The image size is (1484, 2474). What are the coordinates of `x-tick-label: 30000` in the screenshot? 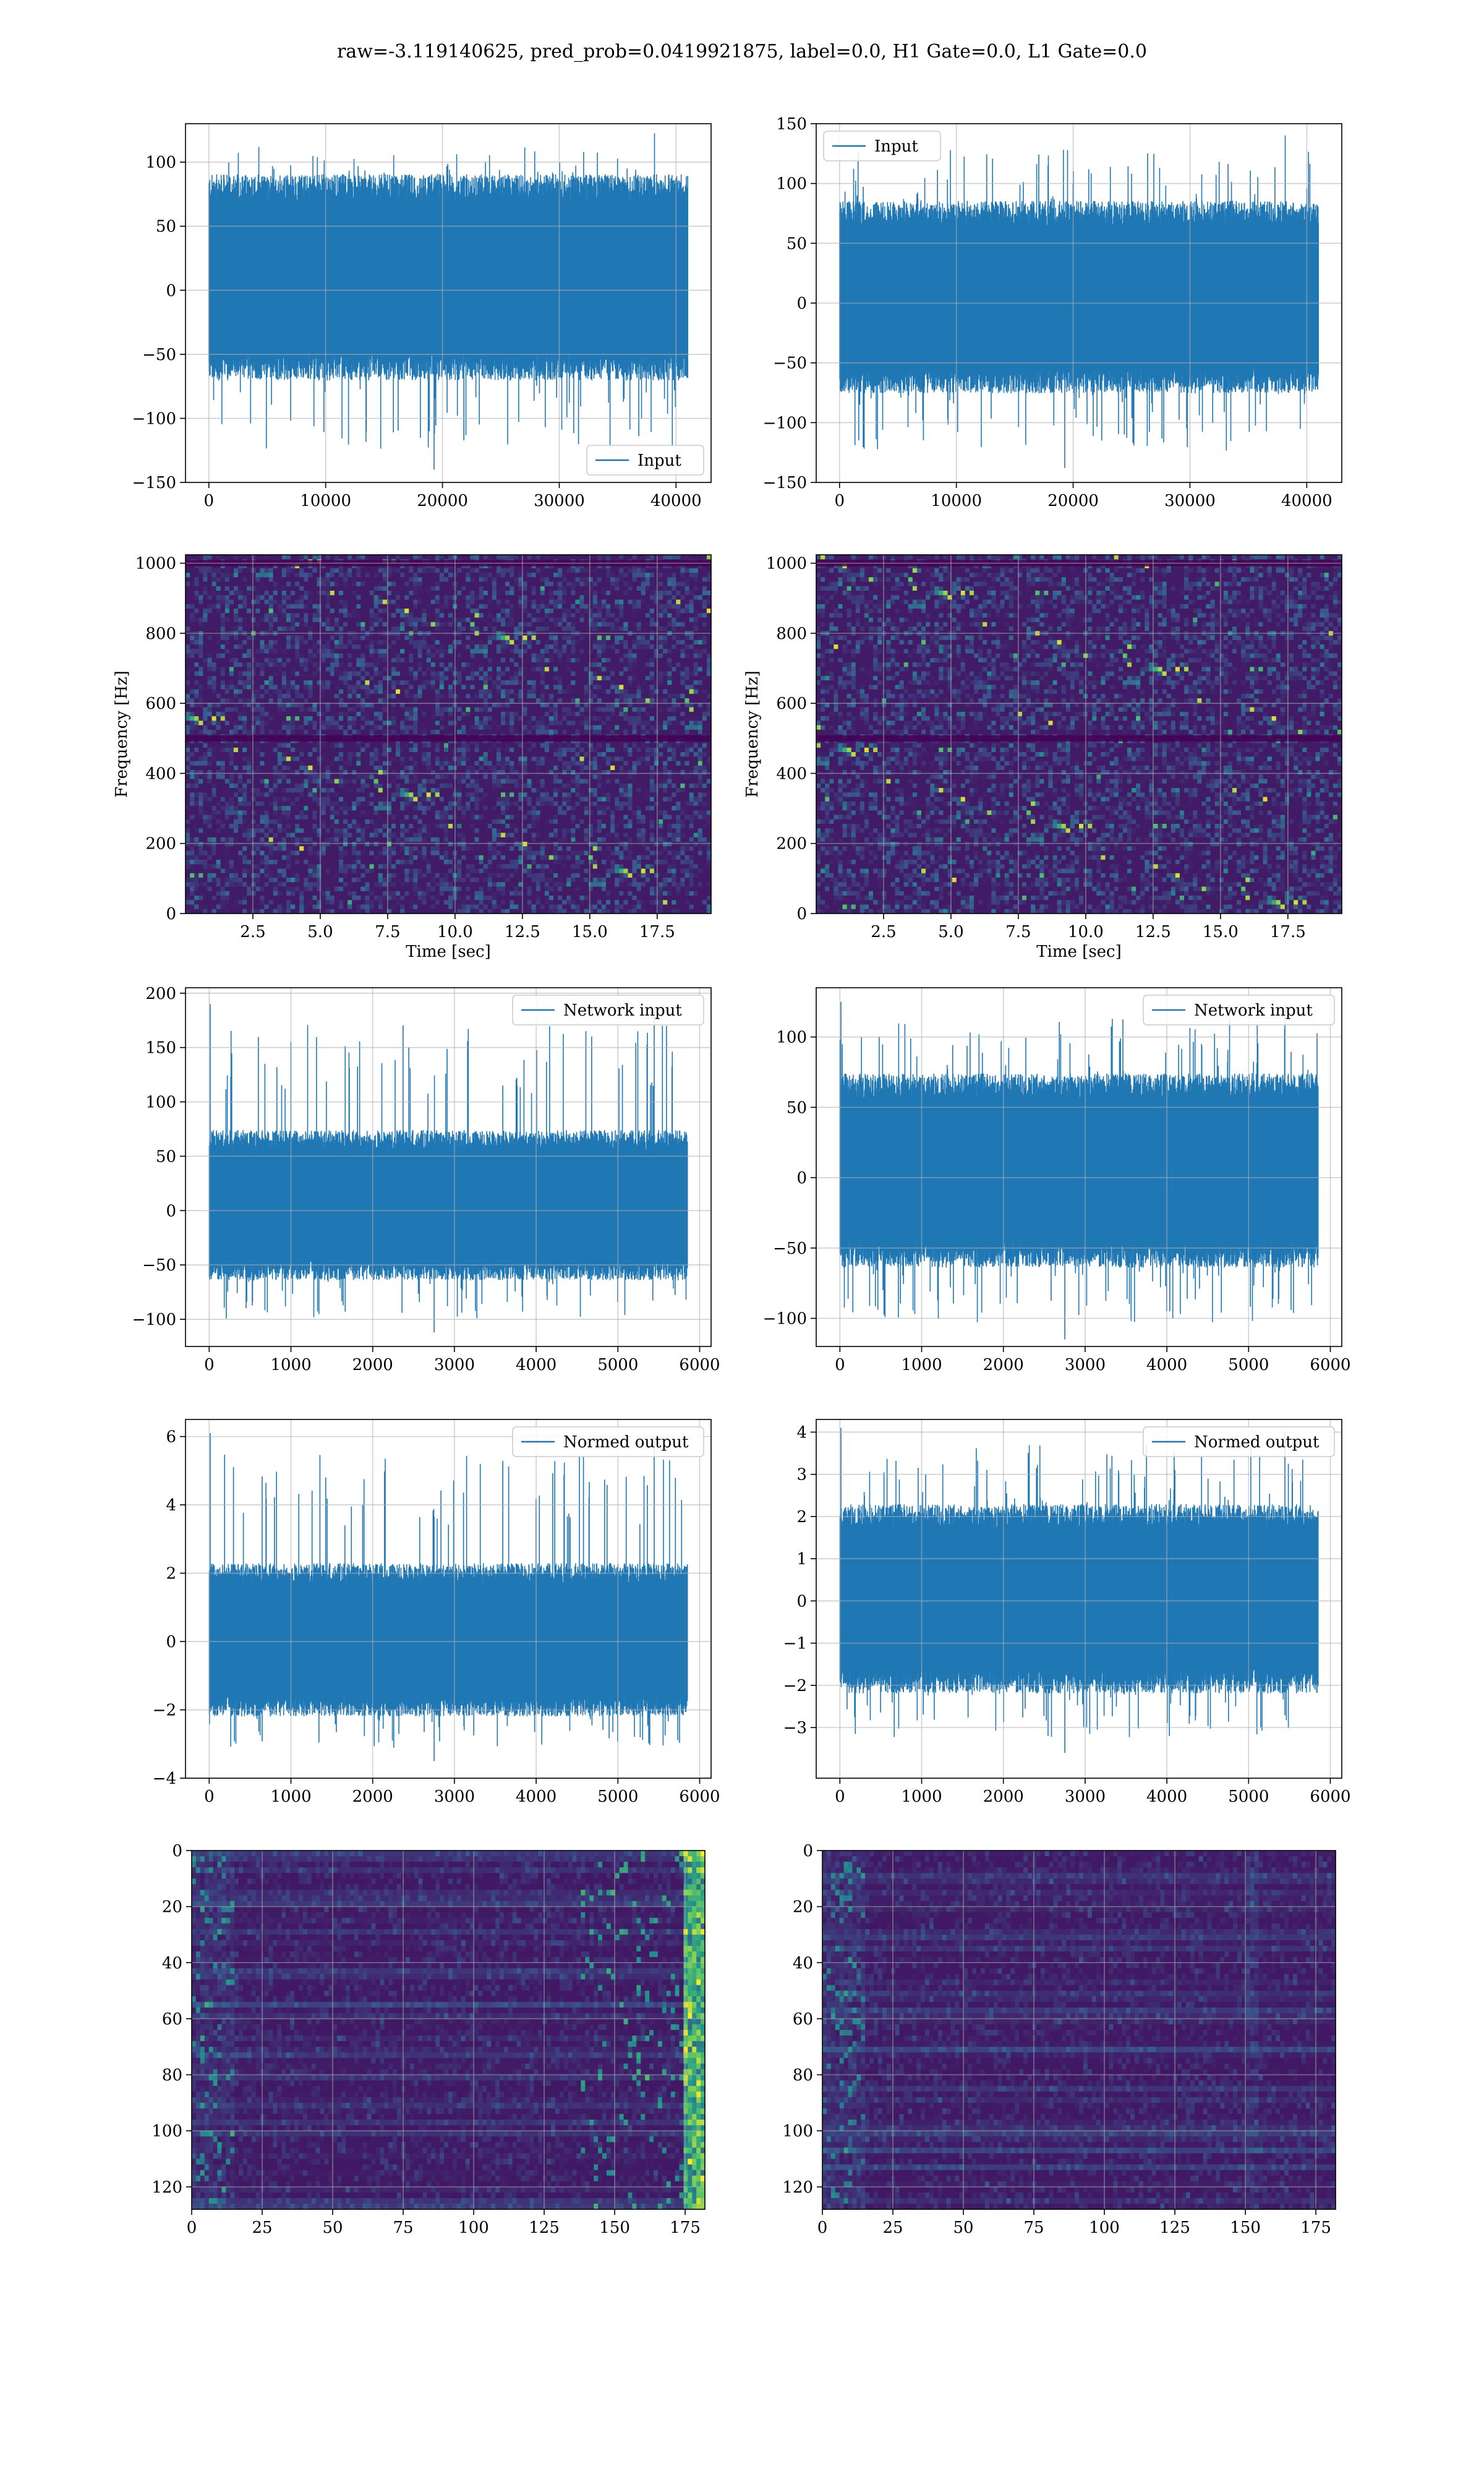 It's located at (1190, 501).